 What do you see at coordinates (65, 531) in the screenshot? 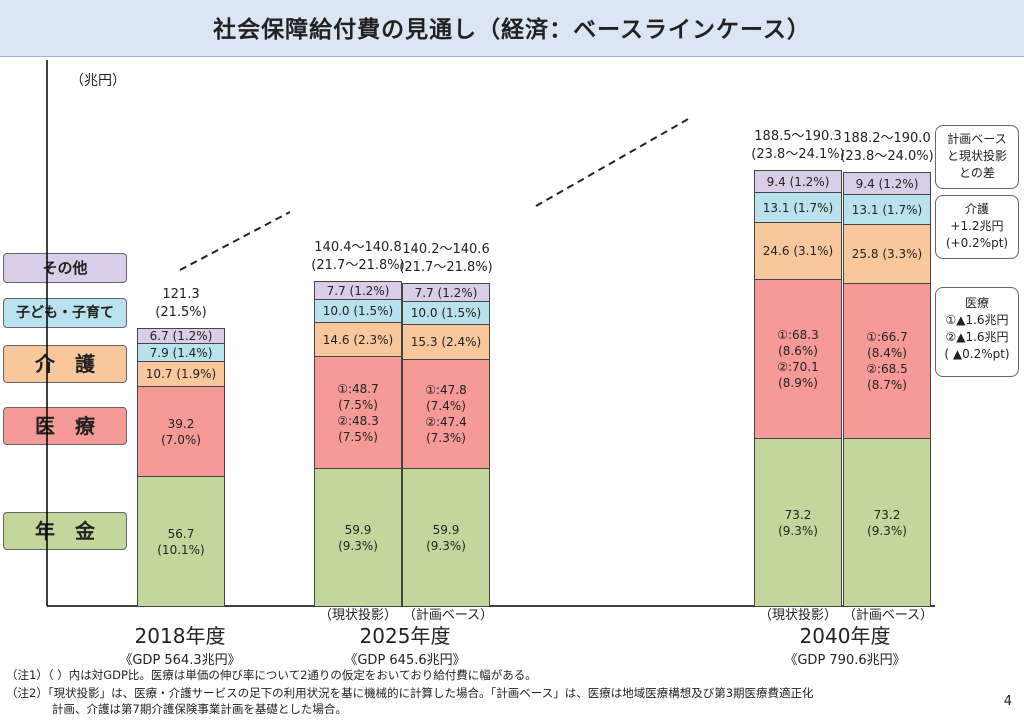
I see `legend-pension: 年 金` at bounding box center [65, 531].